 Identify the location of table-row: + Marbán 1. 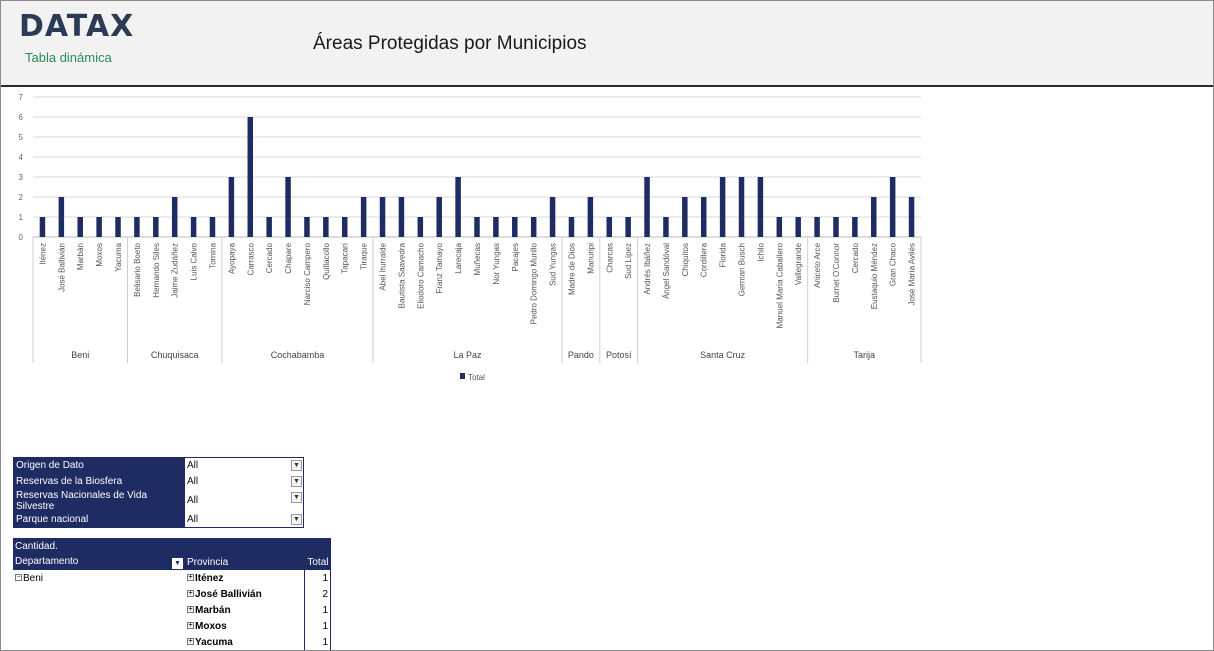
(172, 610).